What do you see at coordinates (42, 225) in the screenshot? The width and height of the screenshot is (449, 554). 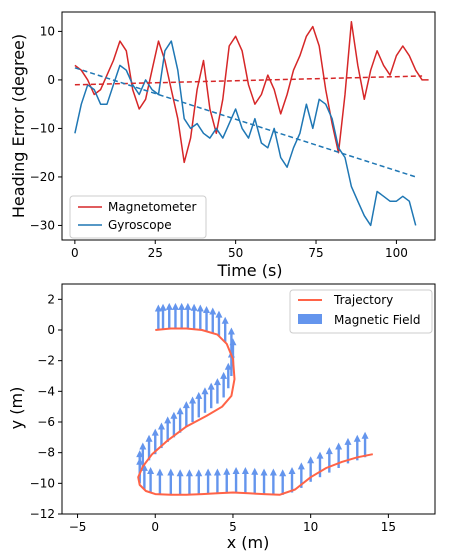 I see `top-ytick-label: −30` at bounding box center [42, 225].